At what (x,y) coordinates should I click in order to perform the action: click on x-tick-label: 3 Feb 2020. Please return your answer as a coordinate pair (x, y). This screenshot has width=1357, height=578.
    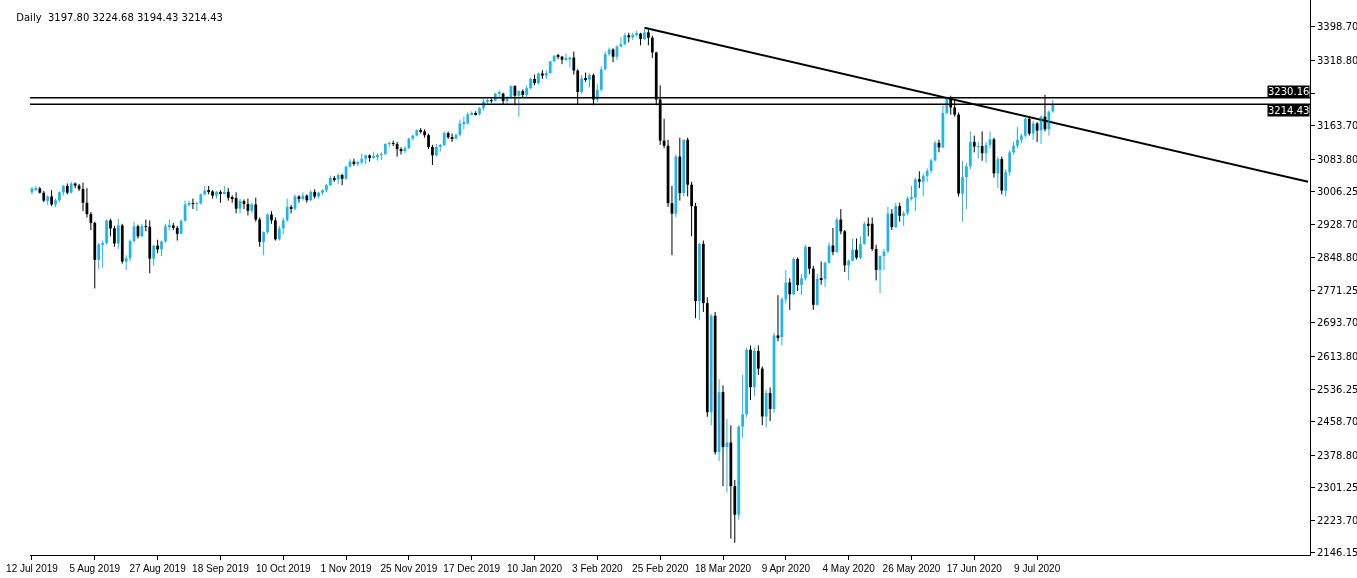
    Looking at the image, I should click on (598, 568).